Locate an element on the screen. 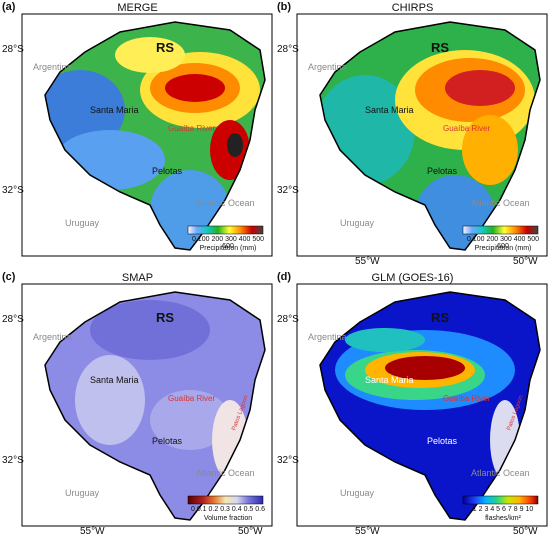 The image size is (550, 540). panel-title: GLM (GOES-16) is located at coordinates (412, 278).